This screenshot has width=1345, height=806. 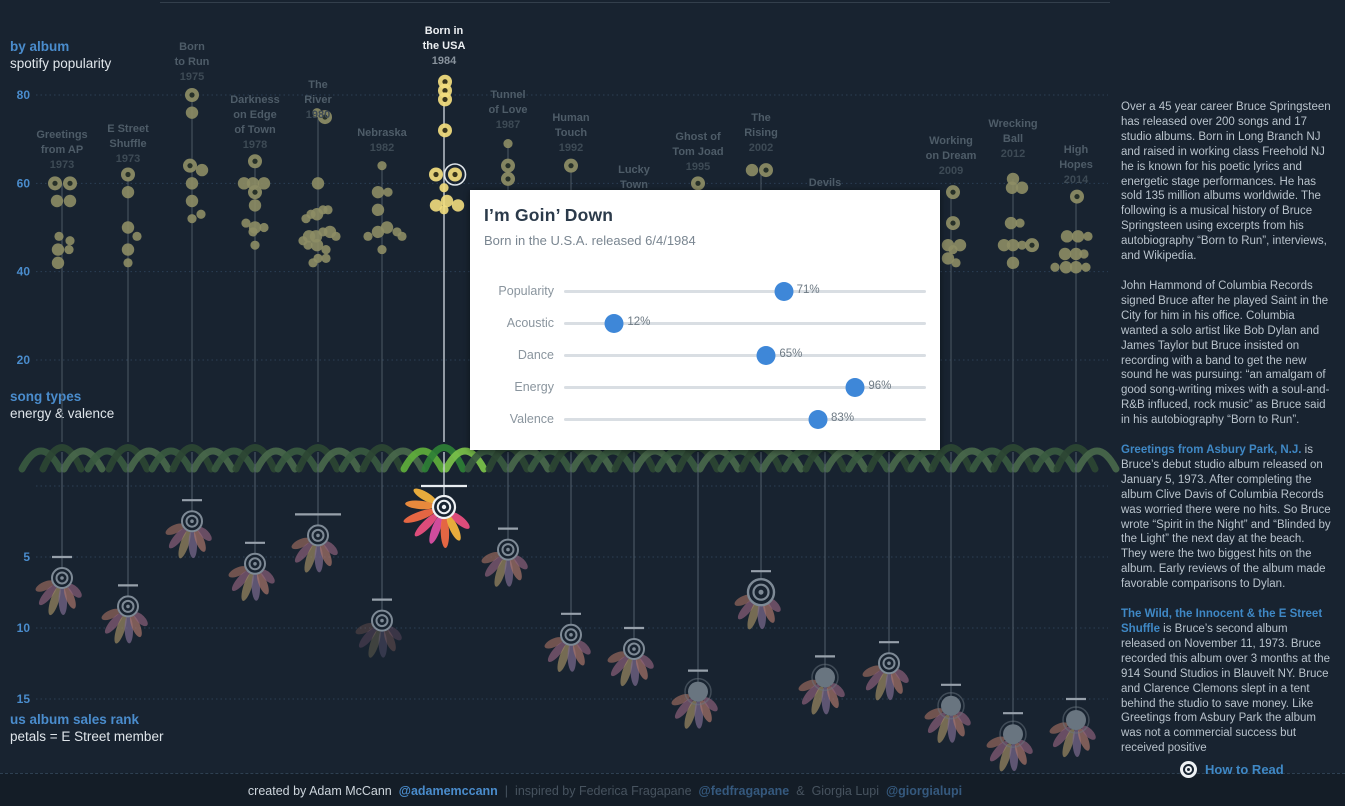 What do you see at coordinates (1232, 769) in the screenshot?
I see `how-to-read-button: How to Read` at bounding box center [1232, 769].